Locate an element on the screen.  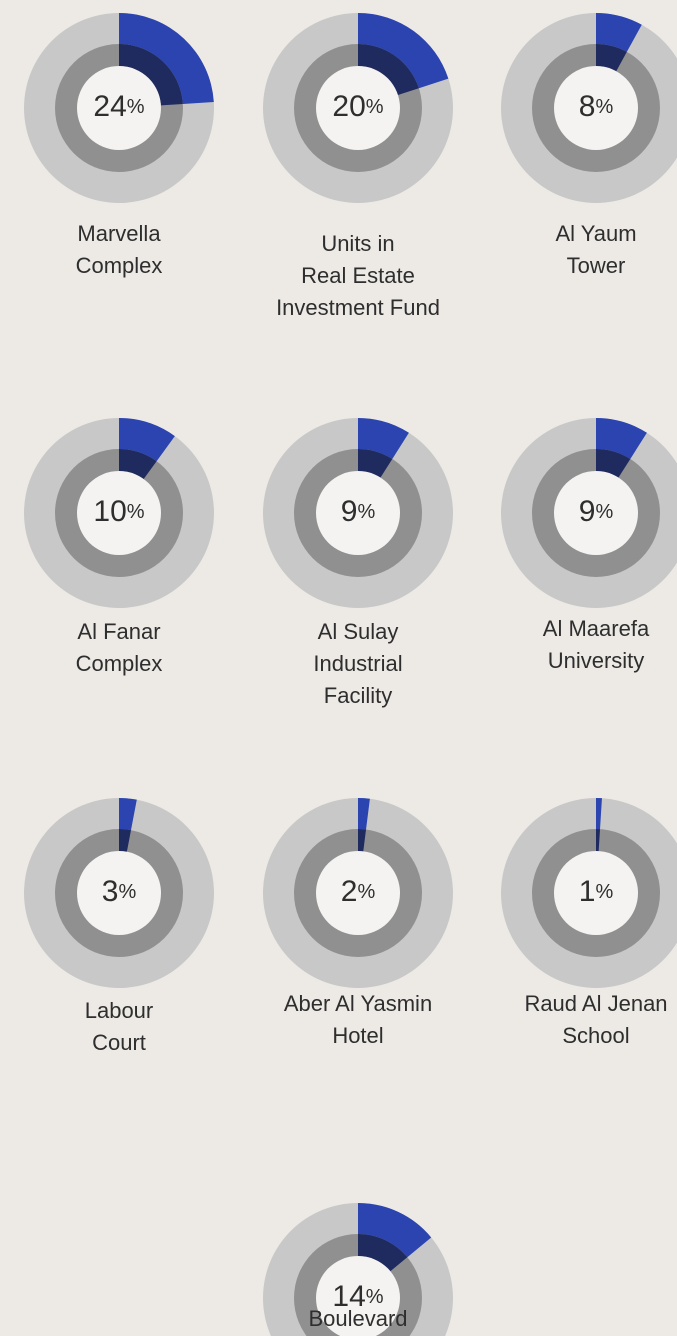
value-label: 8% is located at coordinates (596, 106).